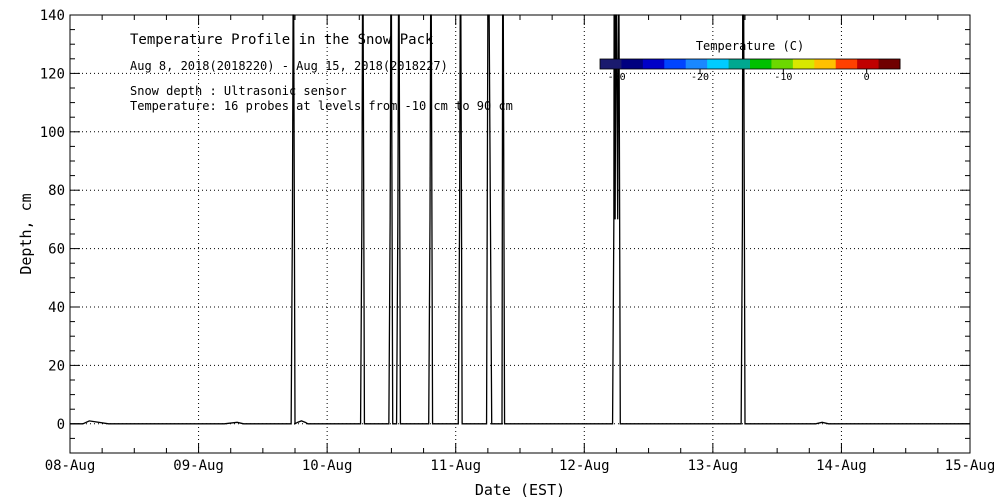  I want to click on colorbar-ticks: -30 -20 -10 0, so click(739, 76).